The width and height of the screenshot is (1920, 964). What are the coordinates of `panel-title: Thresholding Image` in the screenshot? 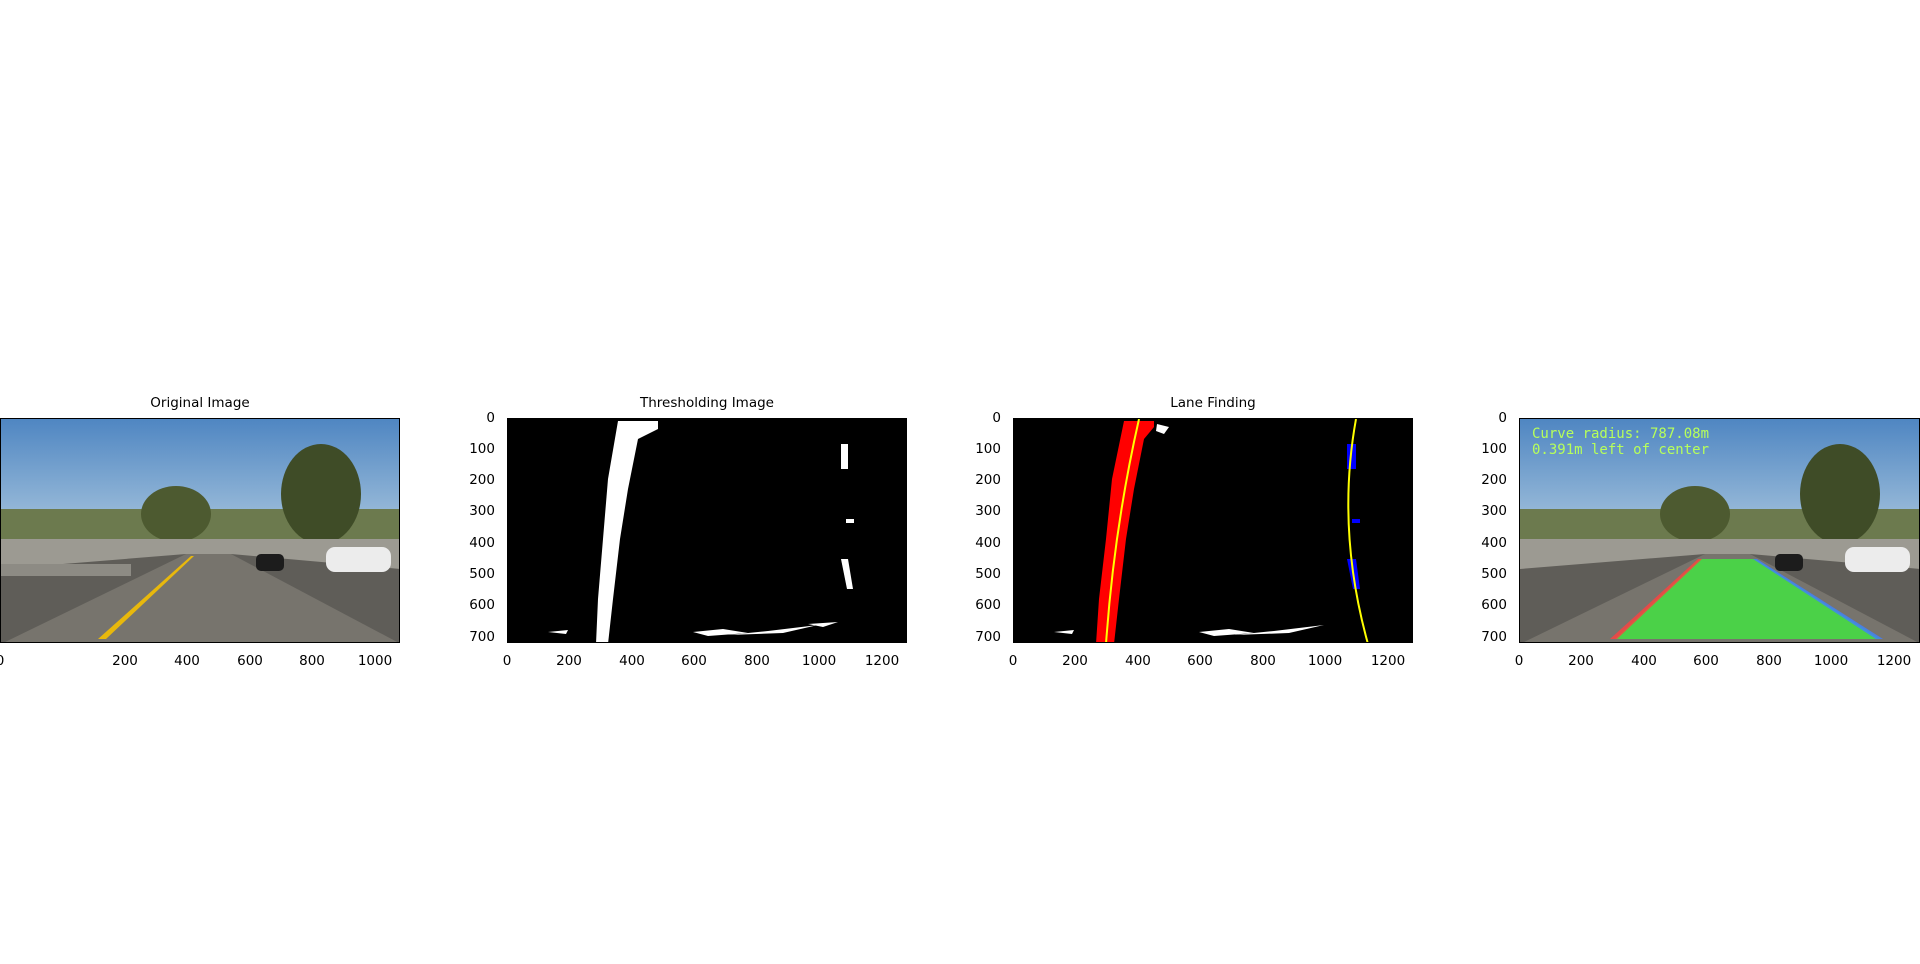 It's located at (707, 403).